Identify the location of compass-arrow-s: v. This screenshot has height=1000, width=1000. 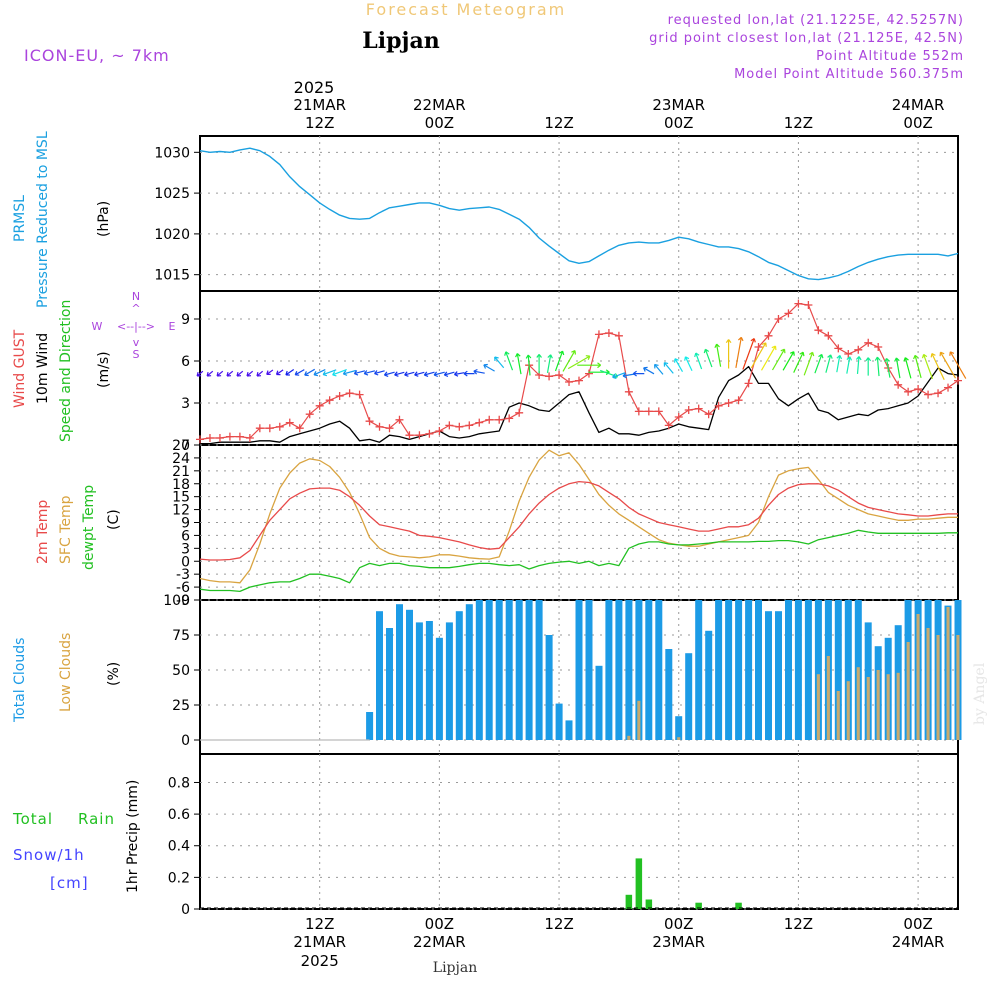
(136, 342).